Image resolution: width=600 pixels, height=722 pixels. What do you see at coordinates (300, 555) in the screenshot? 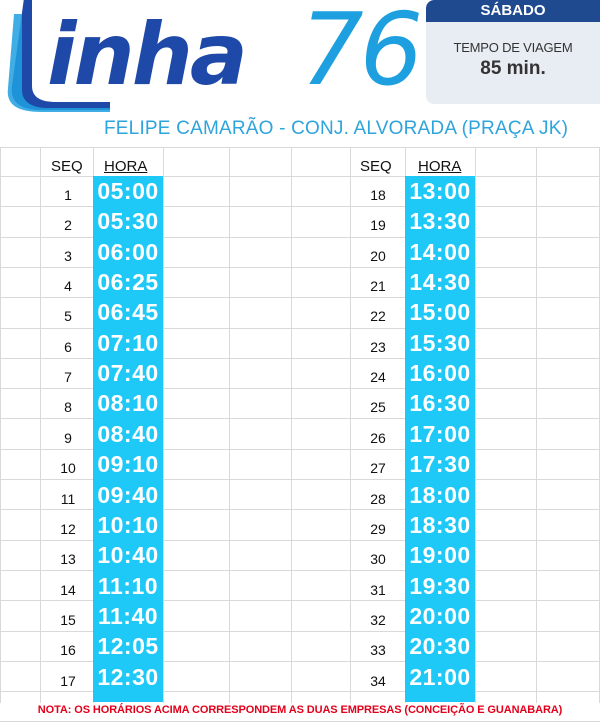
I see `table-row: 13 10:40` at bounding box center [300, 555].